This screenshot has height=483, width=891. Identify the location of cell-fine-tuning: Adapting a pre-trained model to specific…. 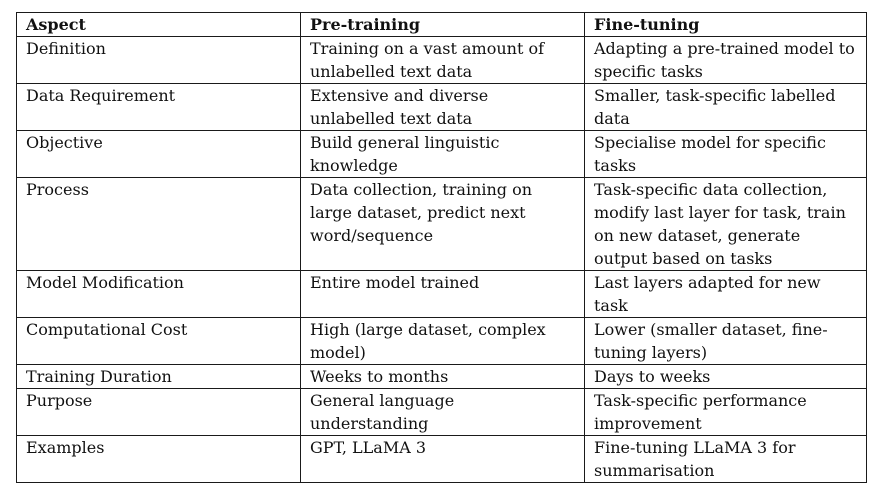
(725, 60).